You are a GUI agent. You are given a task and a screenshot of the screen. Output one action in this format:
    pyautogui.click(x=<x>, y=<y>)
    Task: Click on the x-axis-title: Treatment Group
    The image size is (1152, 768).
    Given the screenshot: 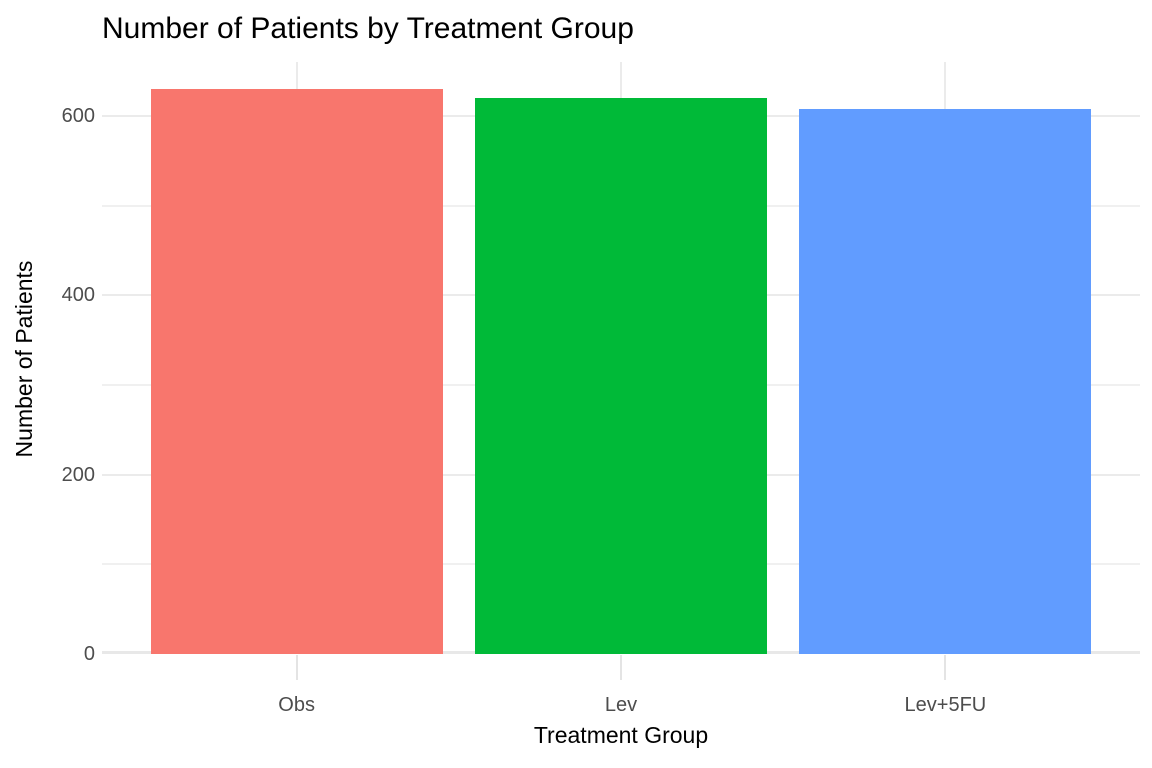 What is the action you would take?
    pyautogui.click(x=621, y=735)
    